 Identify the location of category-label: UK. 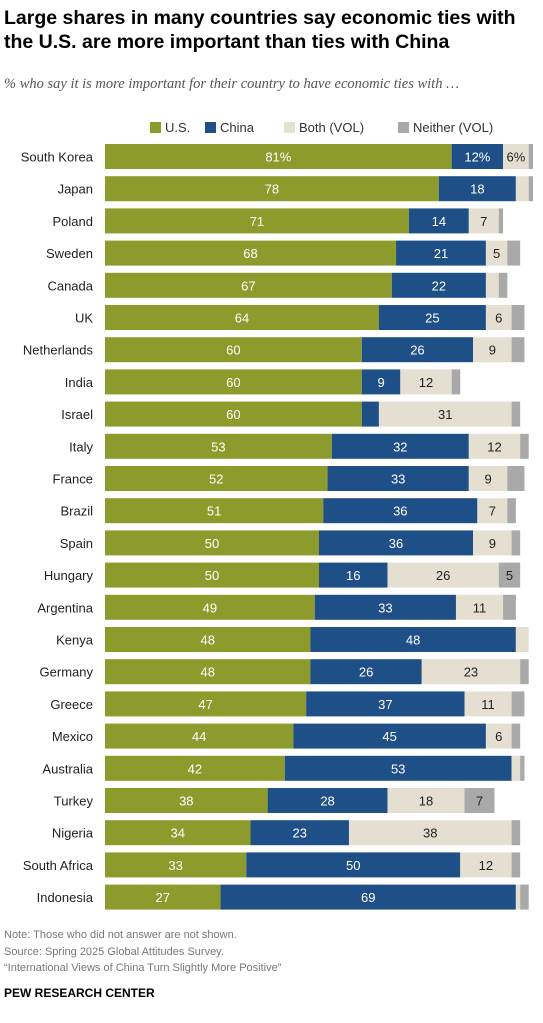
(84, 318).